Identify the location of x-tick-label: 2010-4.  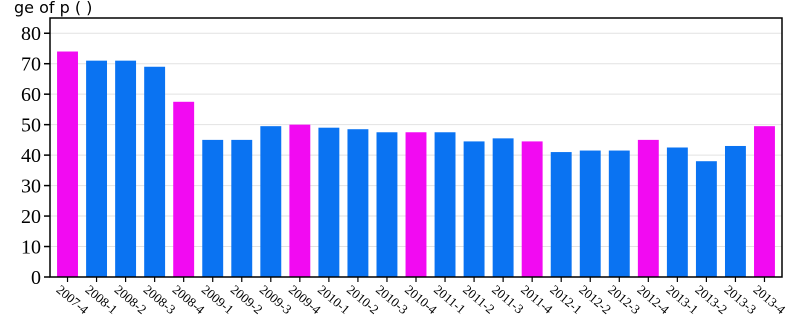
(421, 299).